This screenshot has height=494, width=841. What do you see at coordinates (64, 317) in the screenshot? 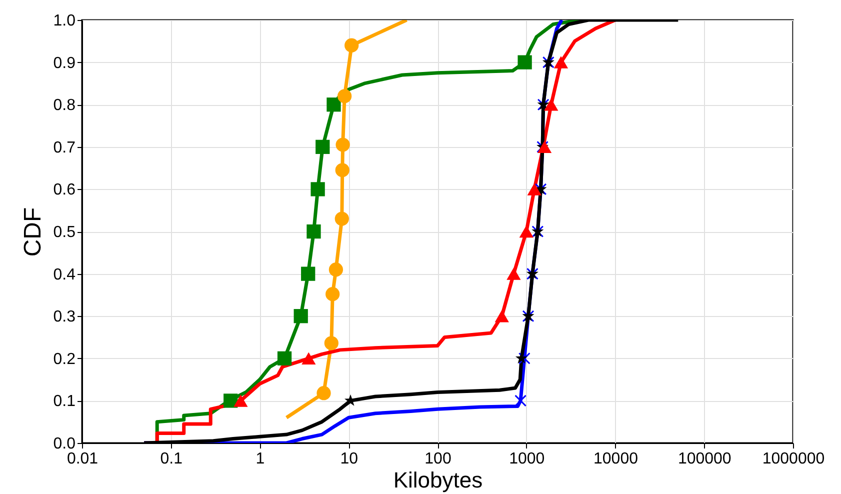
I see `y-tick-label: 0.3` at bounding box center [64, 317].